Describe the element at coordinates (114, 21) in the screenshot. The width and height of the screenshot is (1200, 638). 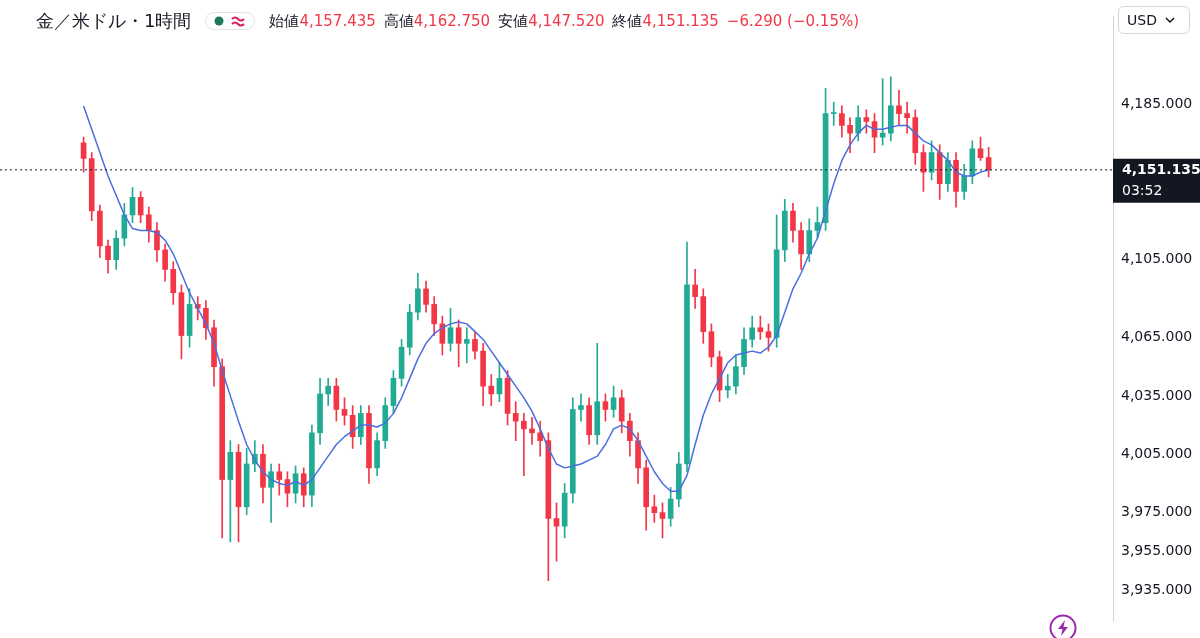
I see `chart-title: 金／米ドル・1時間` at that location.